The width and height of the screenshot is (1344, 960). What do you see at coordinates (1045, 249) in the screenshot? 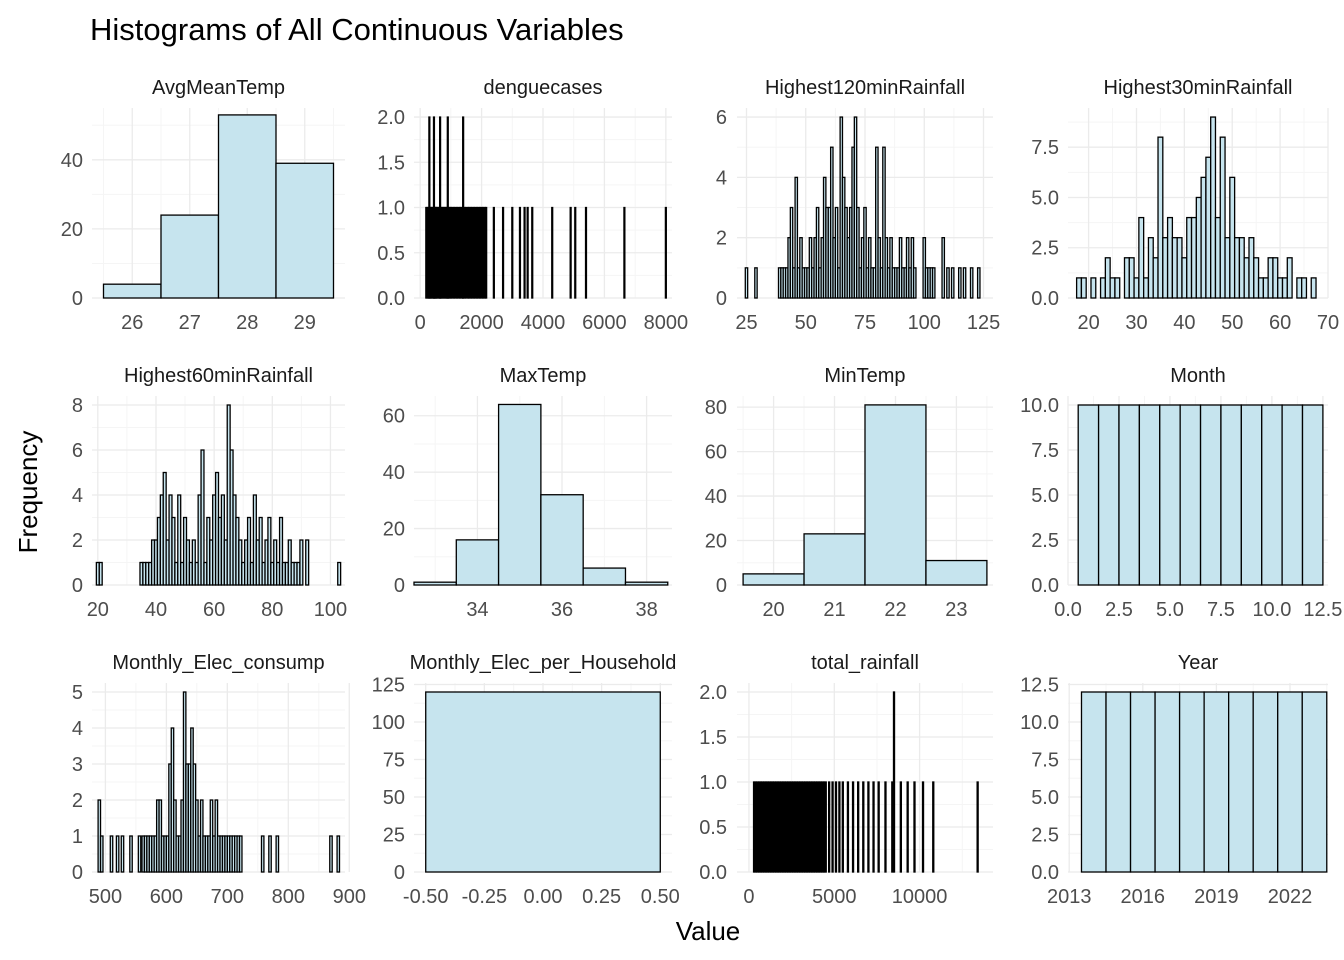
I see `y-tick-label: 2.5` at bounding box center [1045, 249].